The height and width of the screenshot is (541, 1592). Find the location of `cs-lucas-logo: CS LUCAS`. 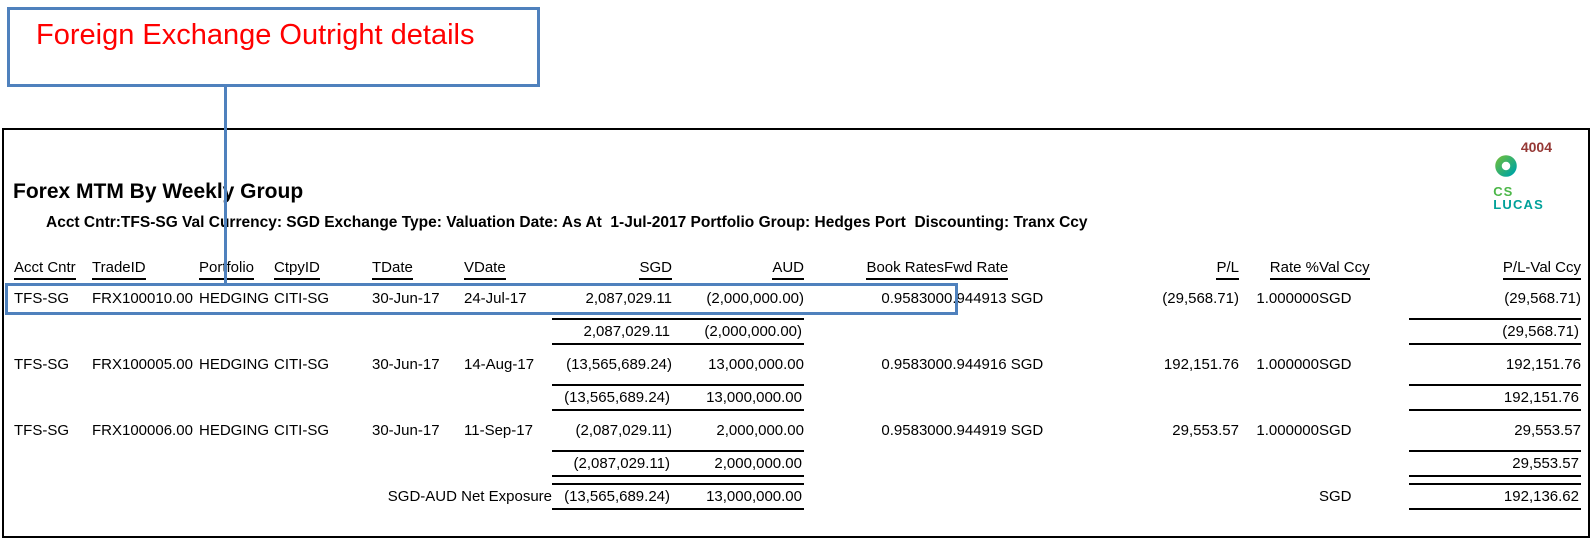

cs-lucas-logo: CS LUCAS is located at coordinates (1518, 183).